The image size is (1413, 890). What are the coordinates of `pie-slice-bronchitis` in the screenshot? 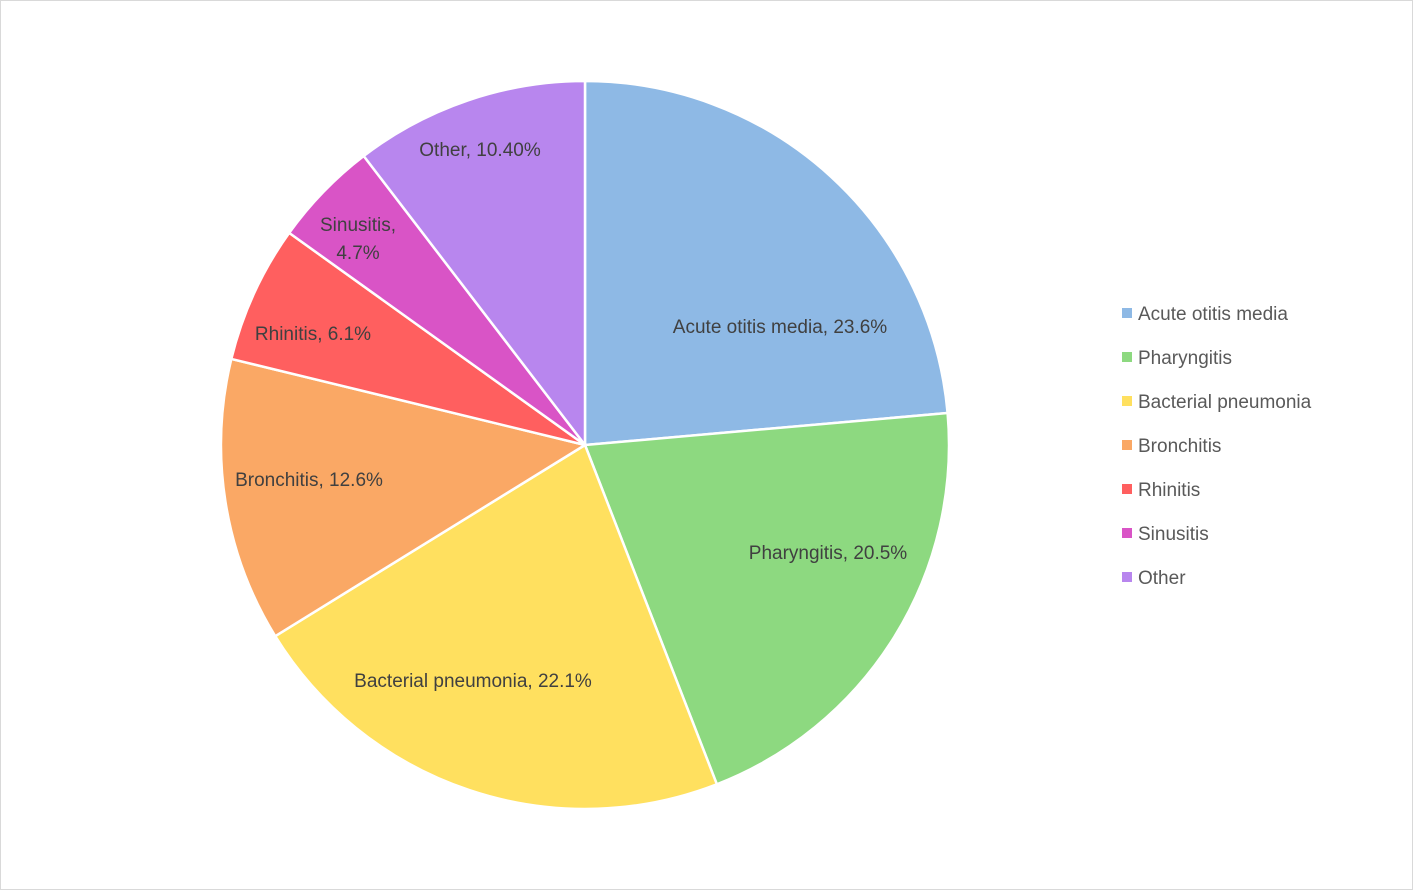 It's located at (403, 497).